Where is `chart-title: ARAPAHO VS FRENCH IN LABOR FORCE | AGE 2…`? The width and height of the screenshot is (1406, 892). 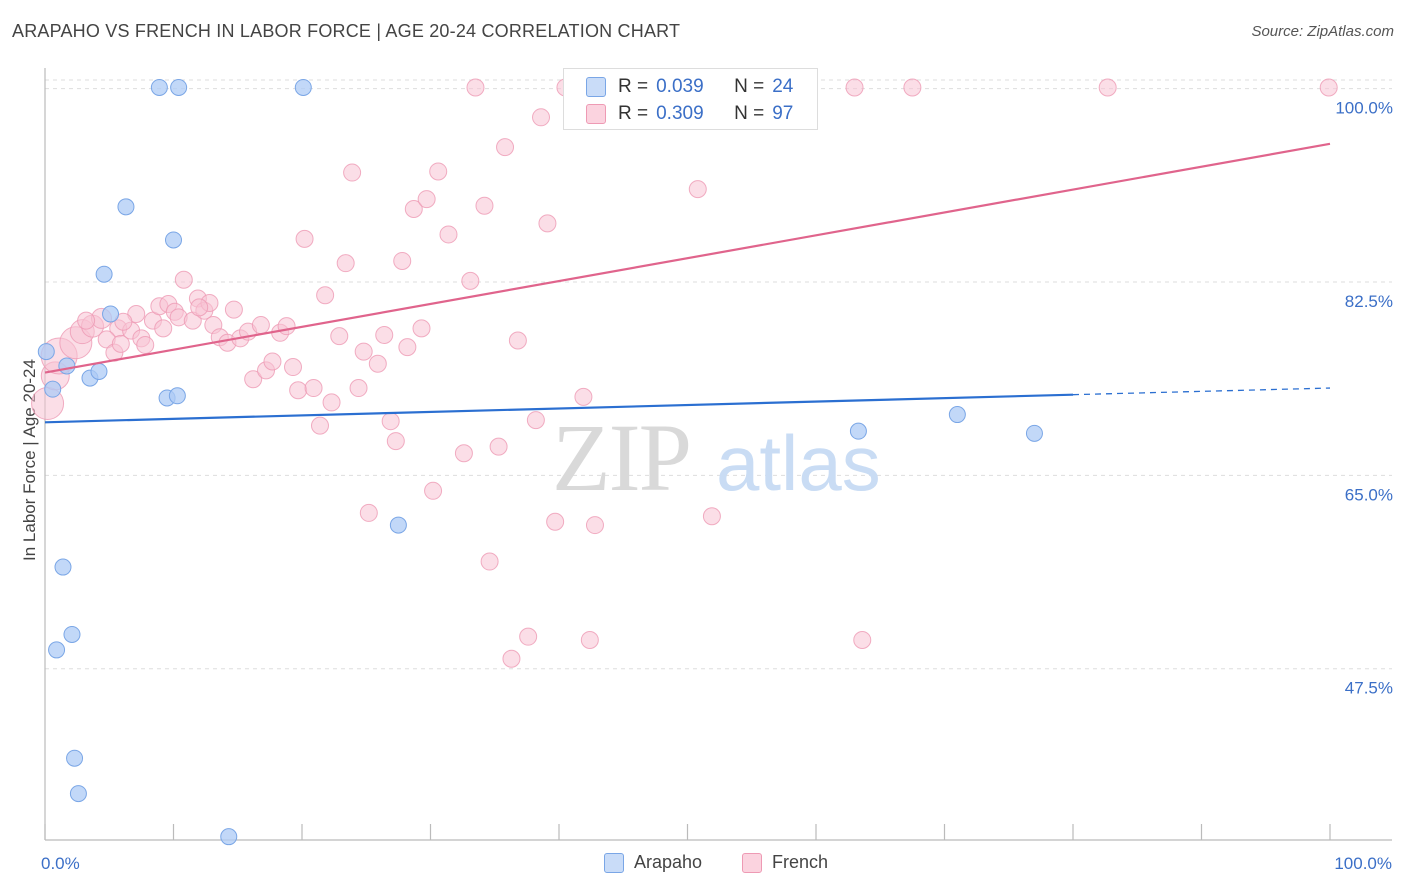
chart-title: ARAPAHO VS FRENCH IN LABOR FORCE | AGE 2… is located at coordinates (346, 31).